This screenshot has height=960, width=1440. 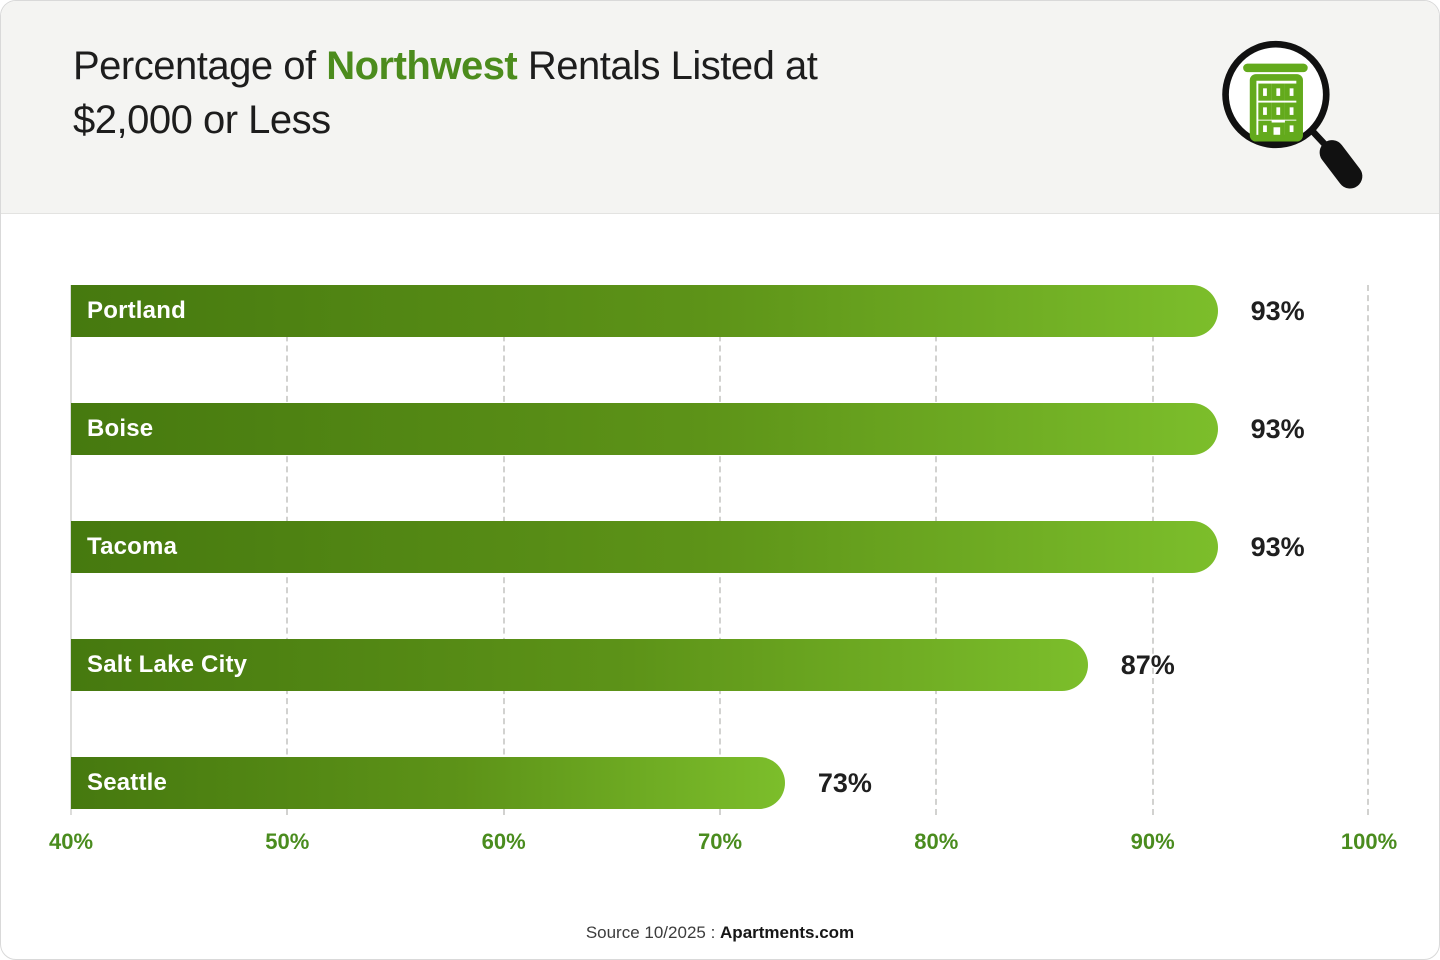 I want to click on bar-boise: Boise, so click(x=644, y=429).